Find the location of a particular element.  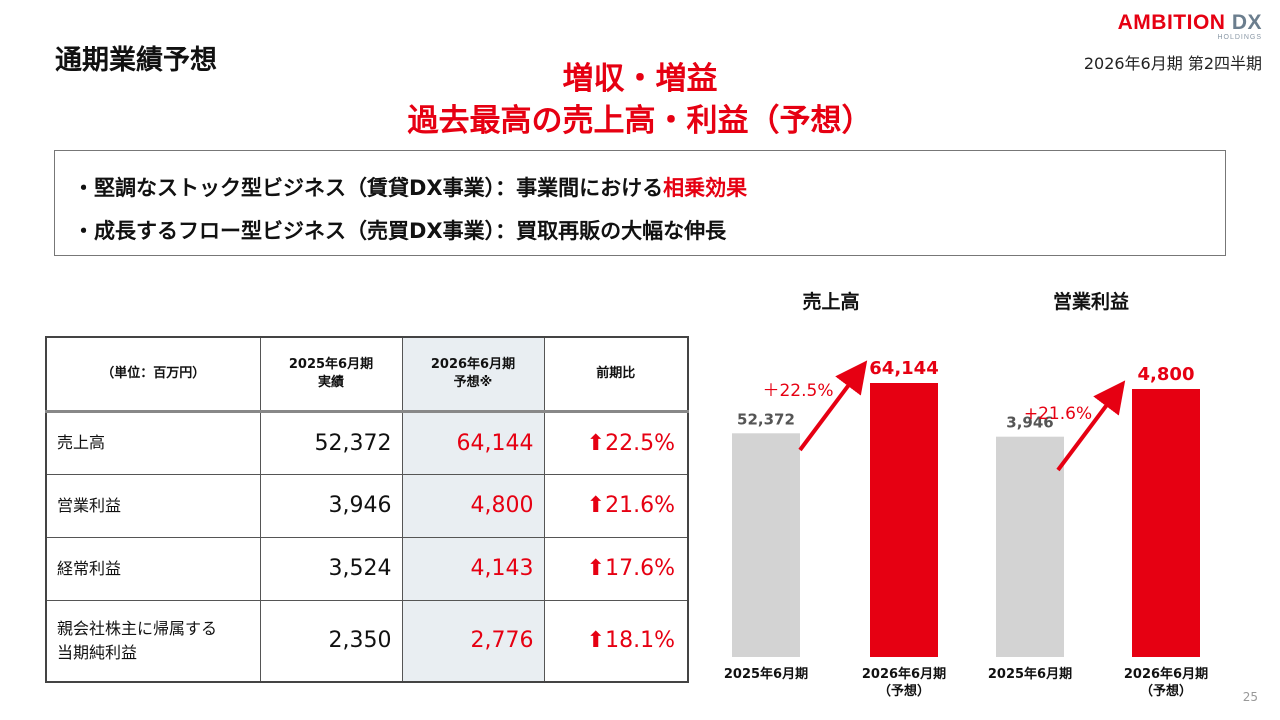

growth-label: ＋22.5% is located at coordinates (797, 391).